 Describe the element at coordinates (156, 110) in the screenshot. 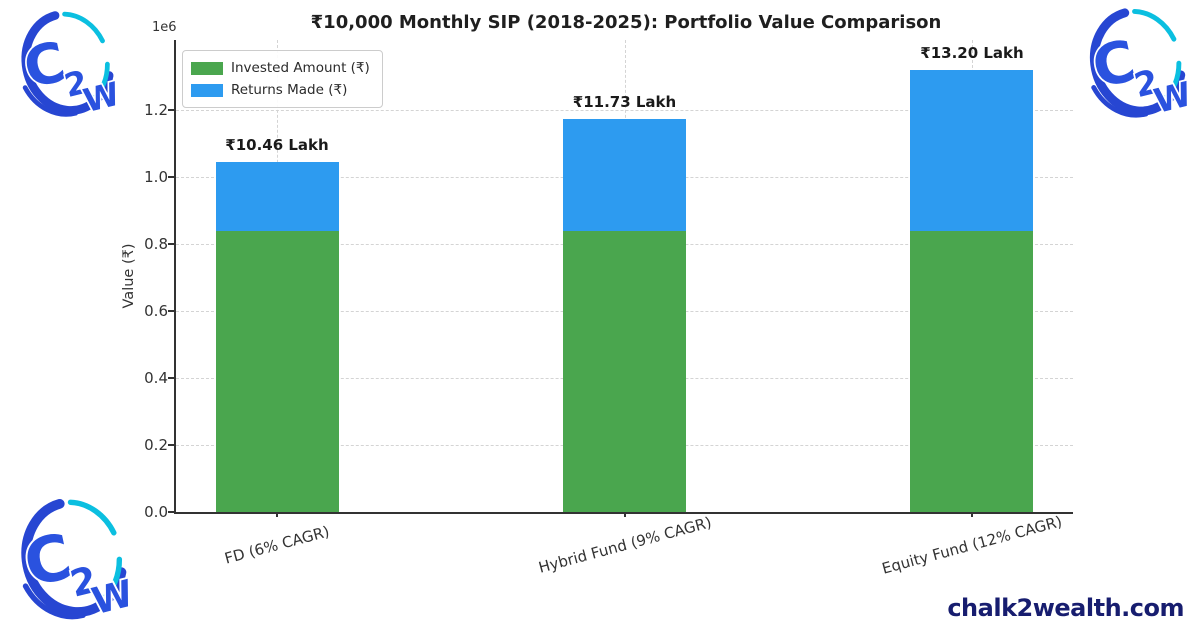

I see `y-tick-label: 1.2` at that location.